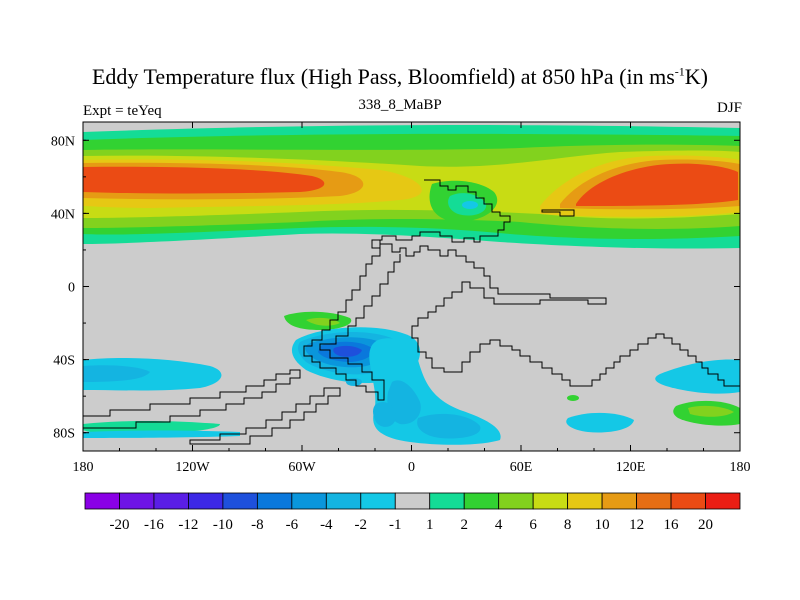  I want to click on y-tick-label: 40N, so click(63, 214).